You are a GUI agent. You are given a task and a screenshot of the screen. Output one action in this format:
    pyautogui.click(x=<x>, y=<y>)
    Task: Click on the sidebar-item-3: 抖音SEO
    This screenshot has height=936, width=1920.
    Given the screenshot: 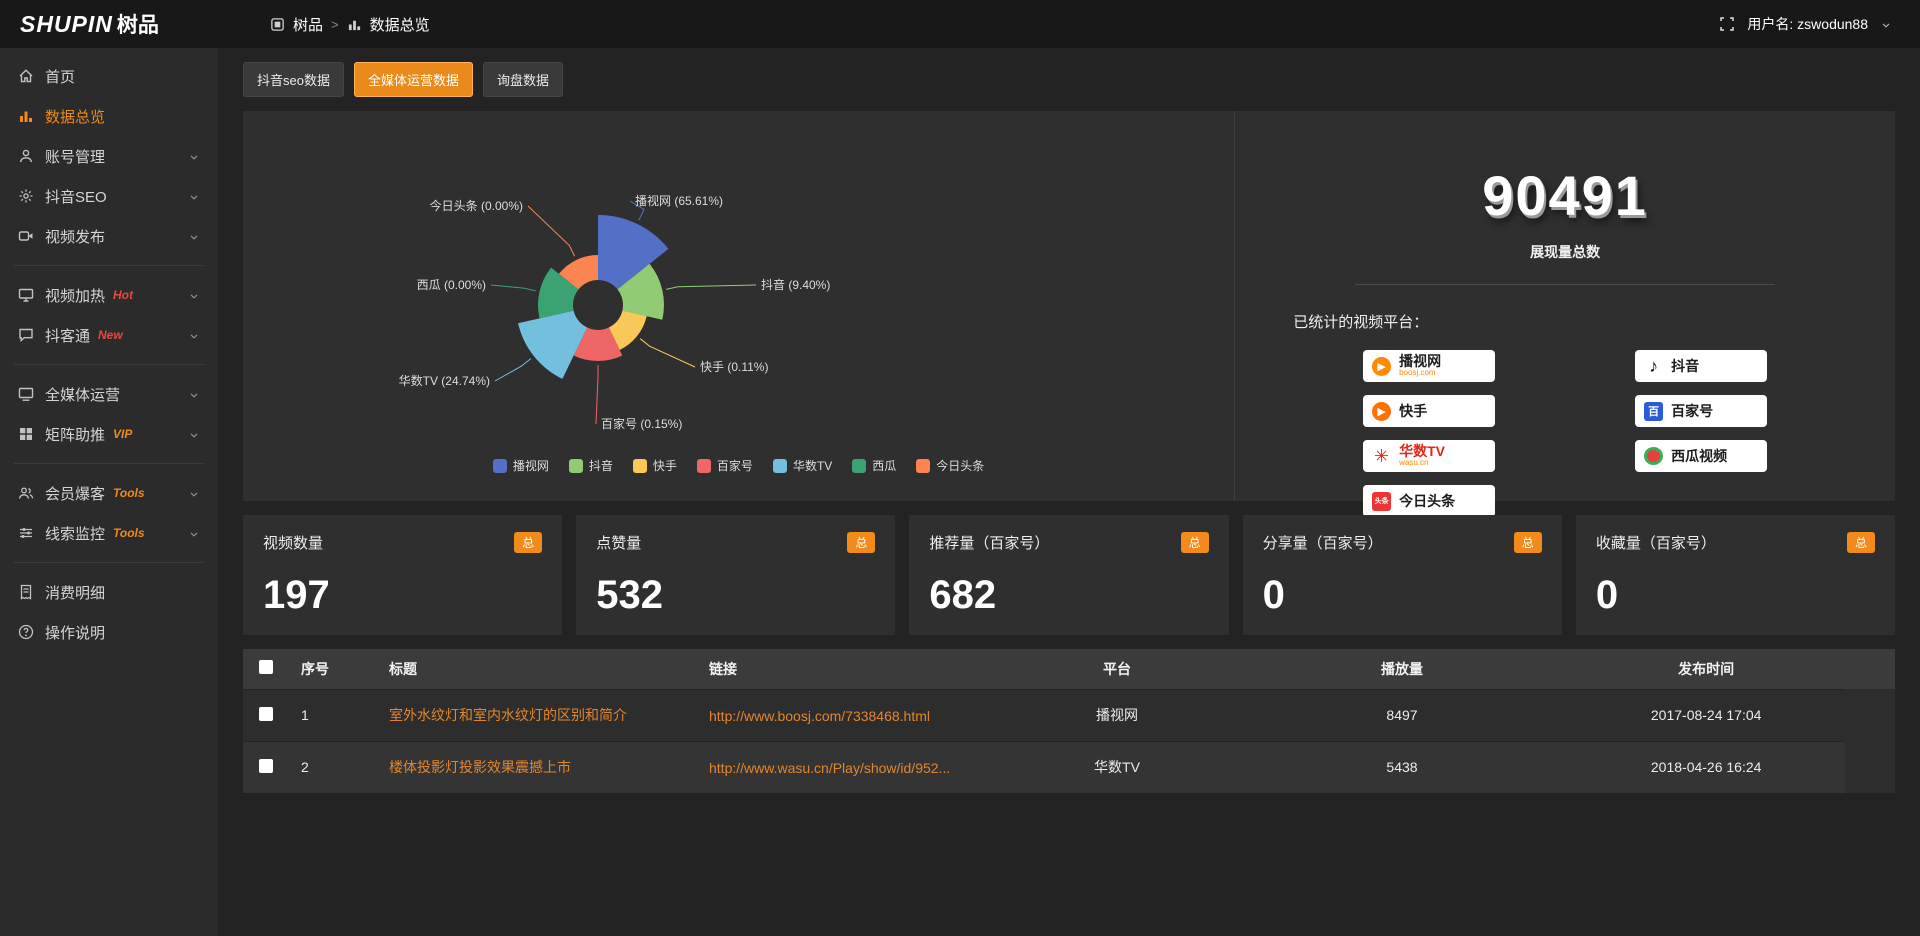 What is the action you would take?
    pyautogui.click(x=109, y=196)
    